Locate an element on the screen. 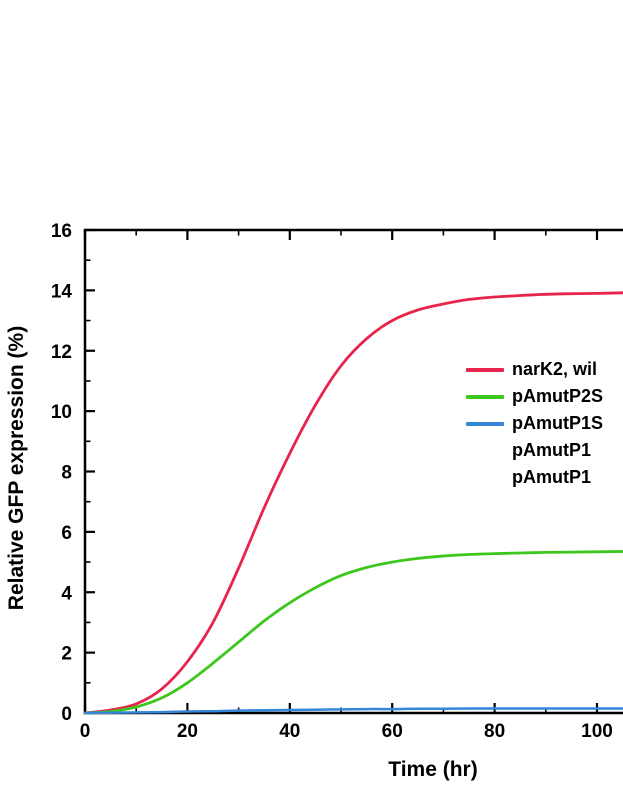 The height and width of the screenshot is (806, 623). legend: narK2, wil pAmutP2S pAmutP1S pAmutP1 pAmutP1 is located at coordinates (544, 423).